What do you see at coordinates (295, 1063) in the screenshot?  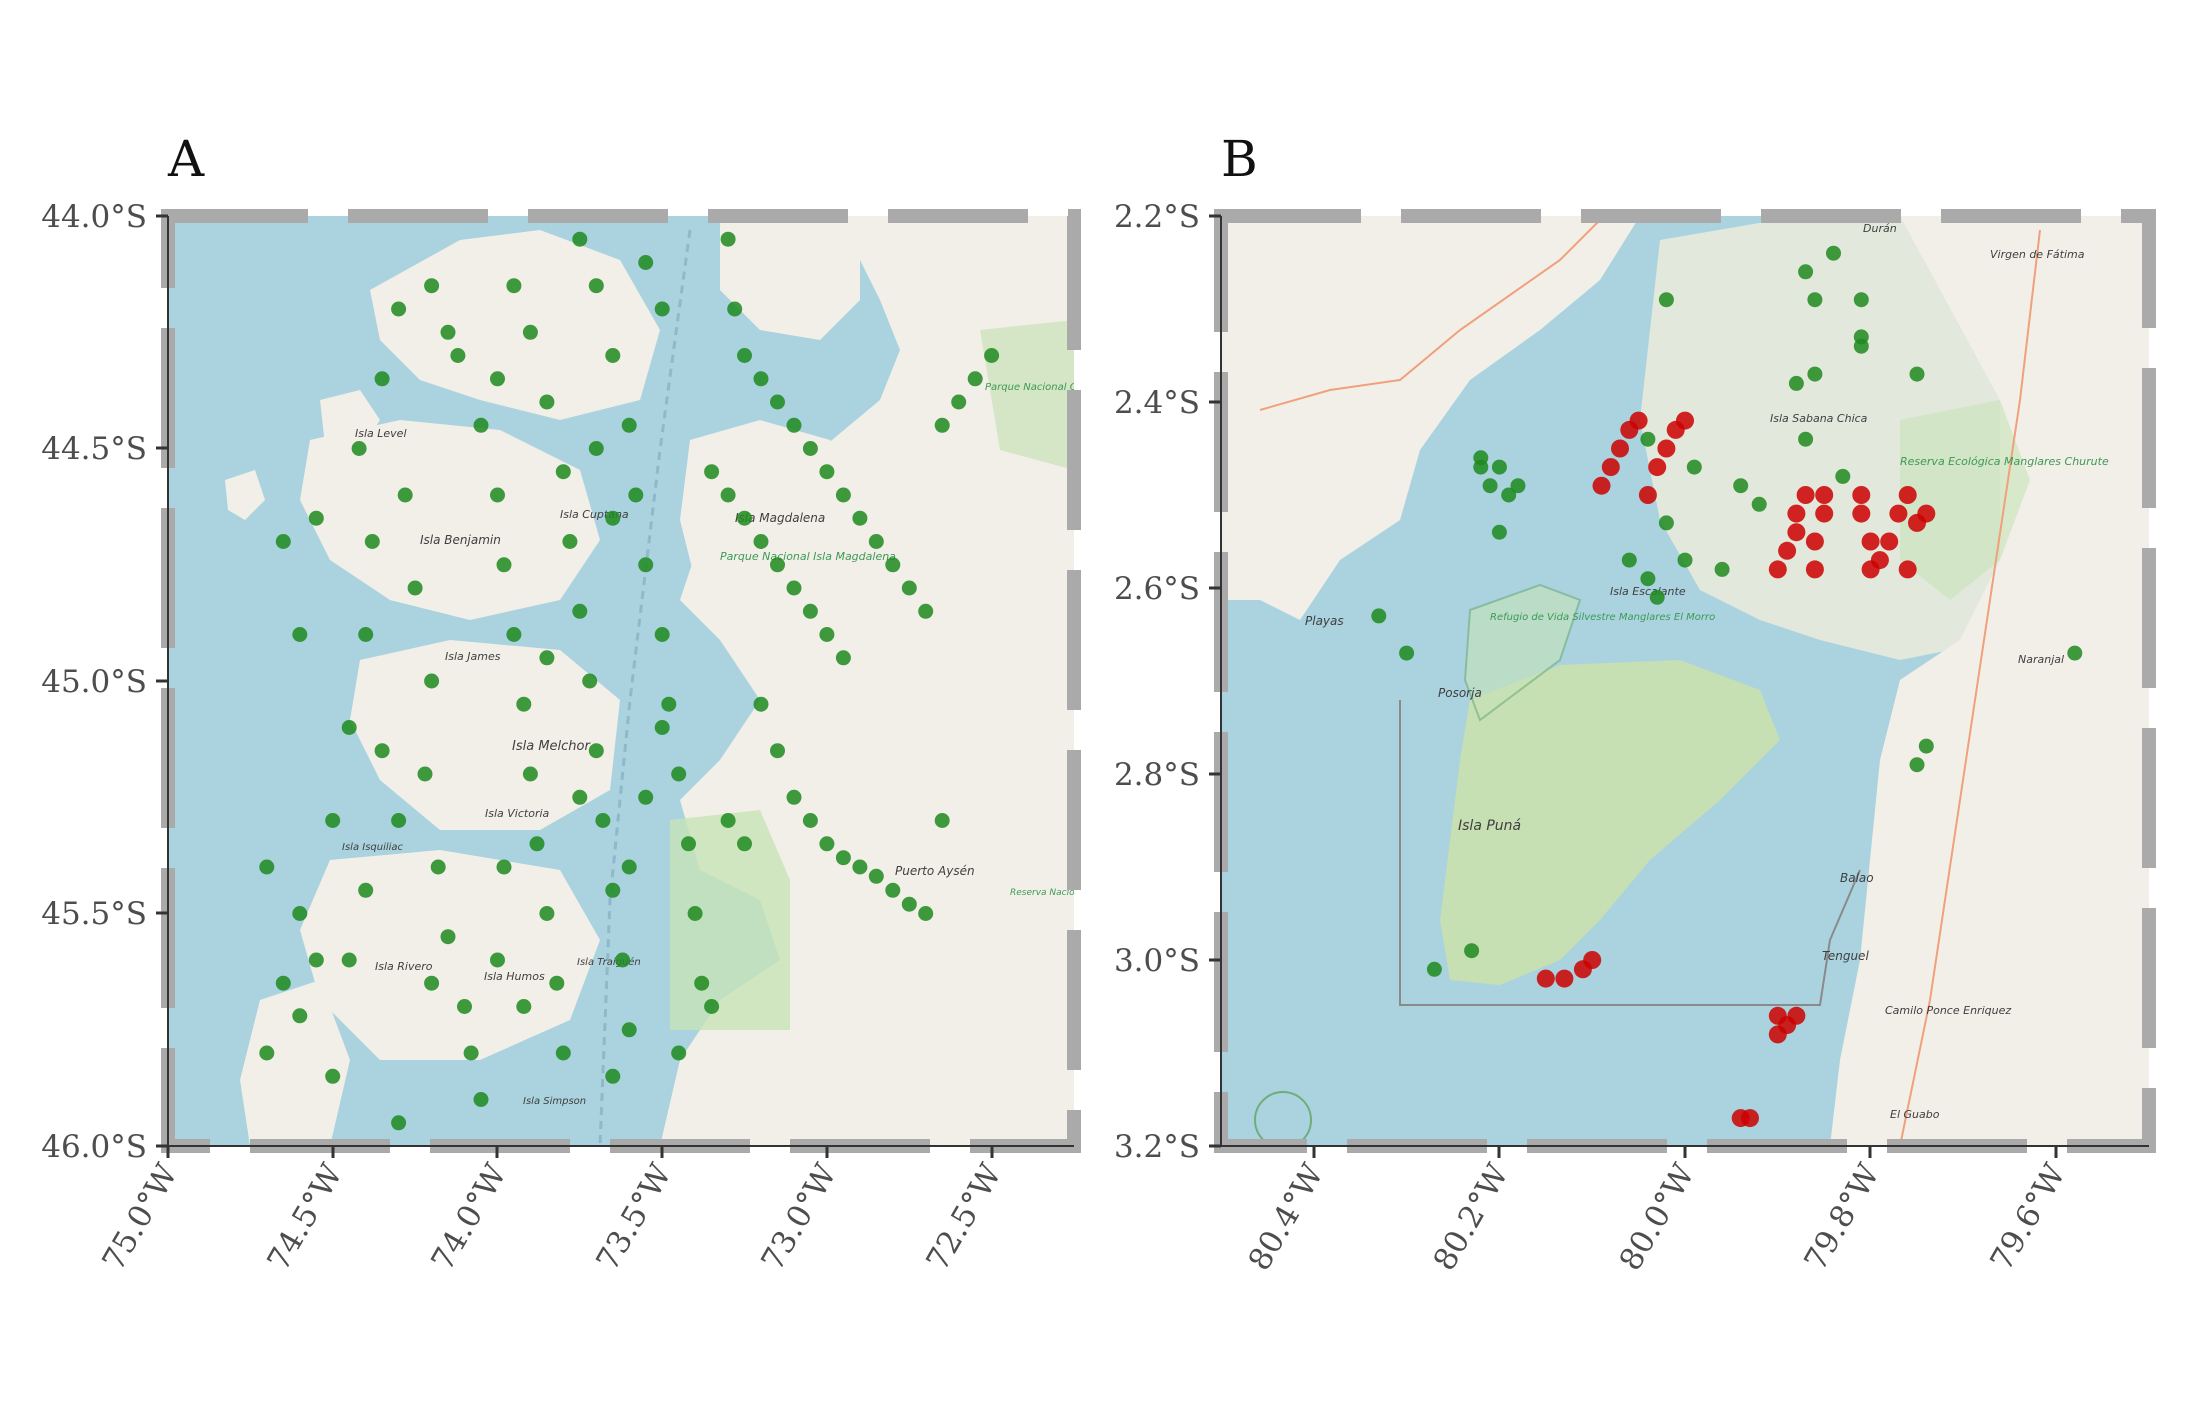 I see `southwest-land` at bounding box center [295, 1063].